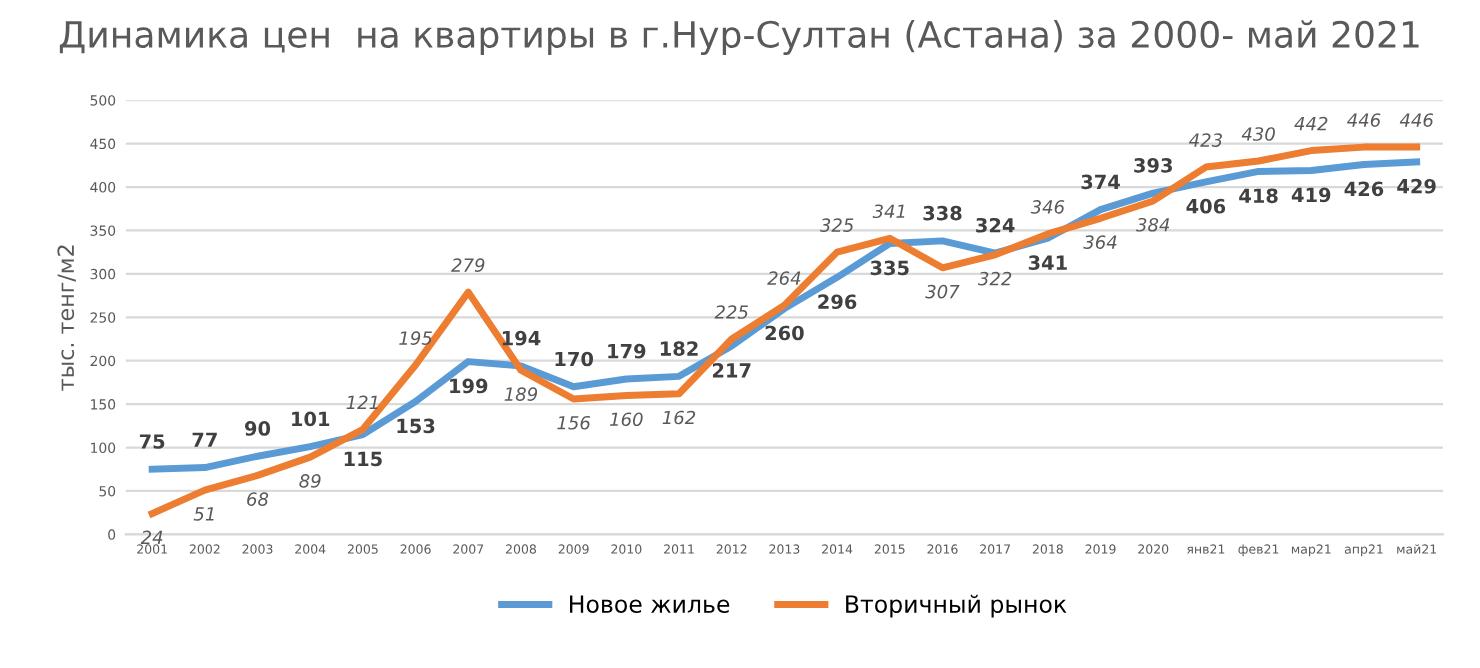 Image resolution: width=1480 pixels, height=668 pixels. What do you see at coordinates (1205, 140) in the screenshot?
I see `data-label: 423` at bounding box center [1205, 140].